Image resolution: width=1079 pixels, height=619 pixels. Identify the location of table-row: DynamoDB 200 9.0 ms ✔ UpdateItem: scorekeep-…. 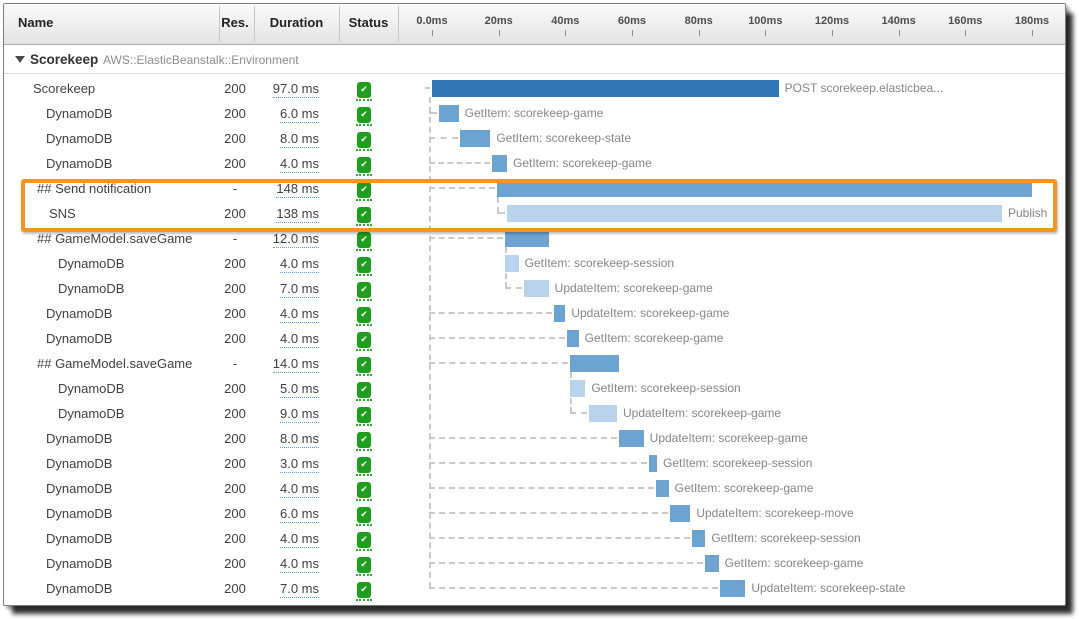
(534, 413).